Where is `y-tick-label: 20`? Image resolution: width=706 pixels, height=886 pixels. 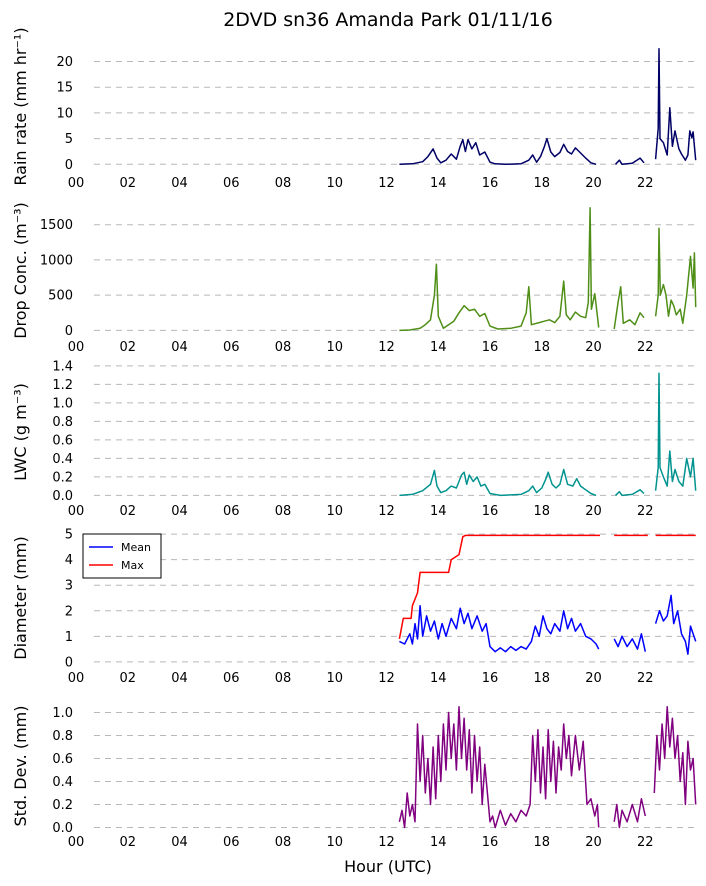
y-tick-label: 20 is located at coordinates (64, 62).